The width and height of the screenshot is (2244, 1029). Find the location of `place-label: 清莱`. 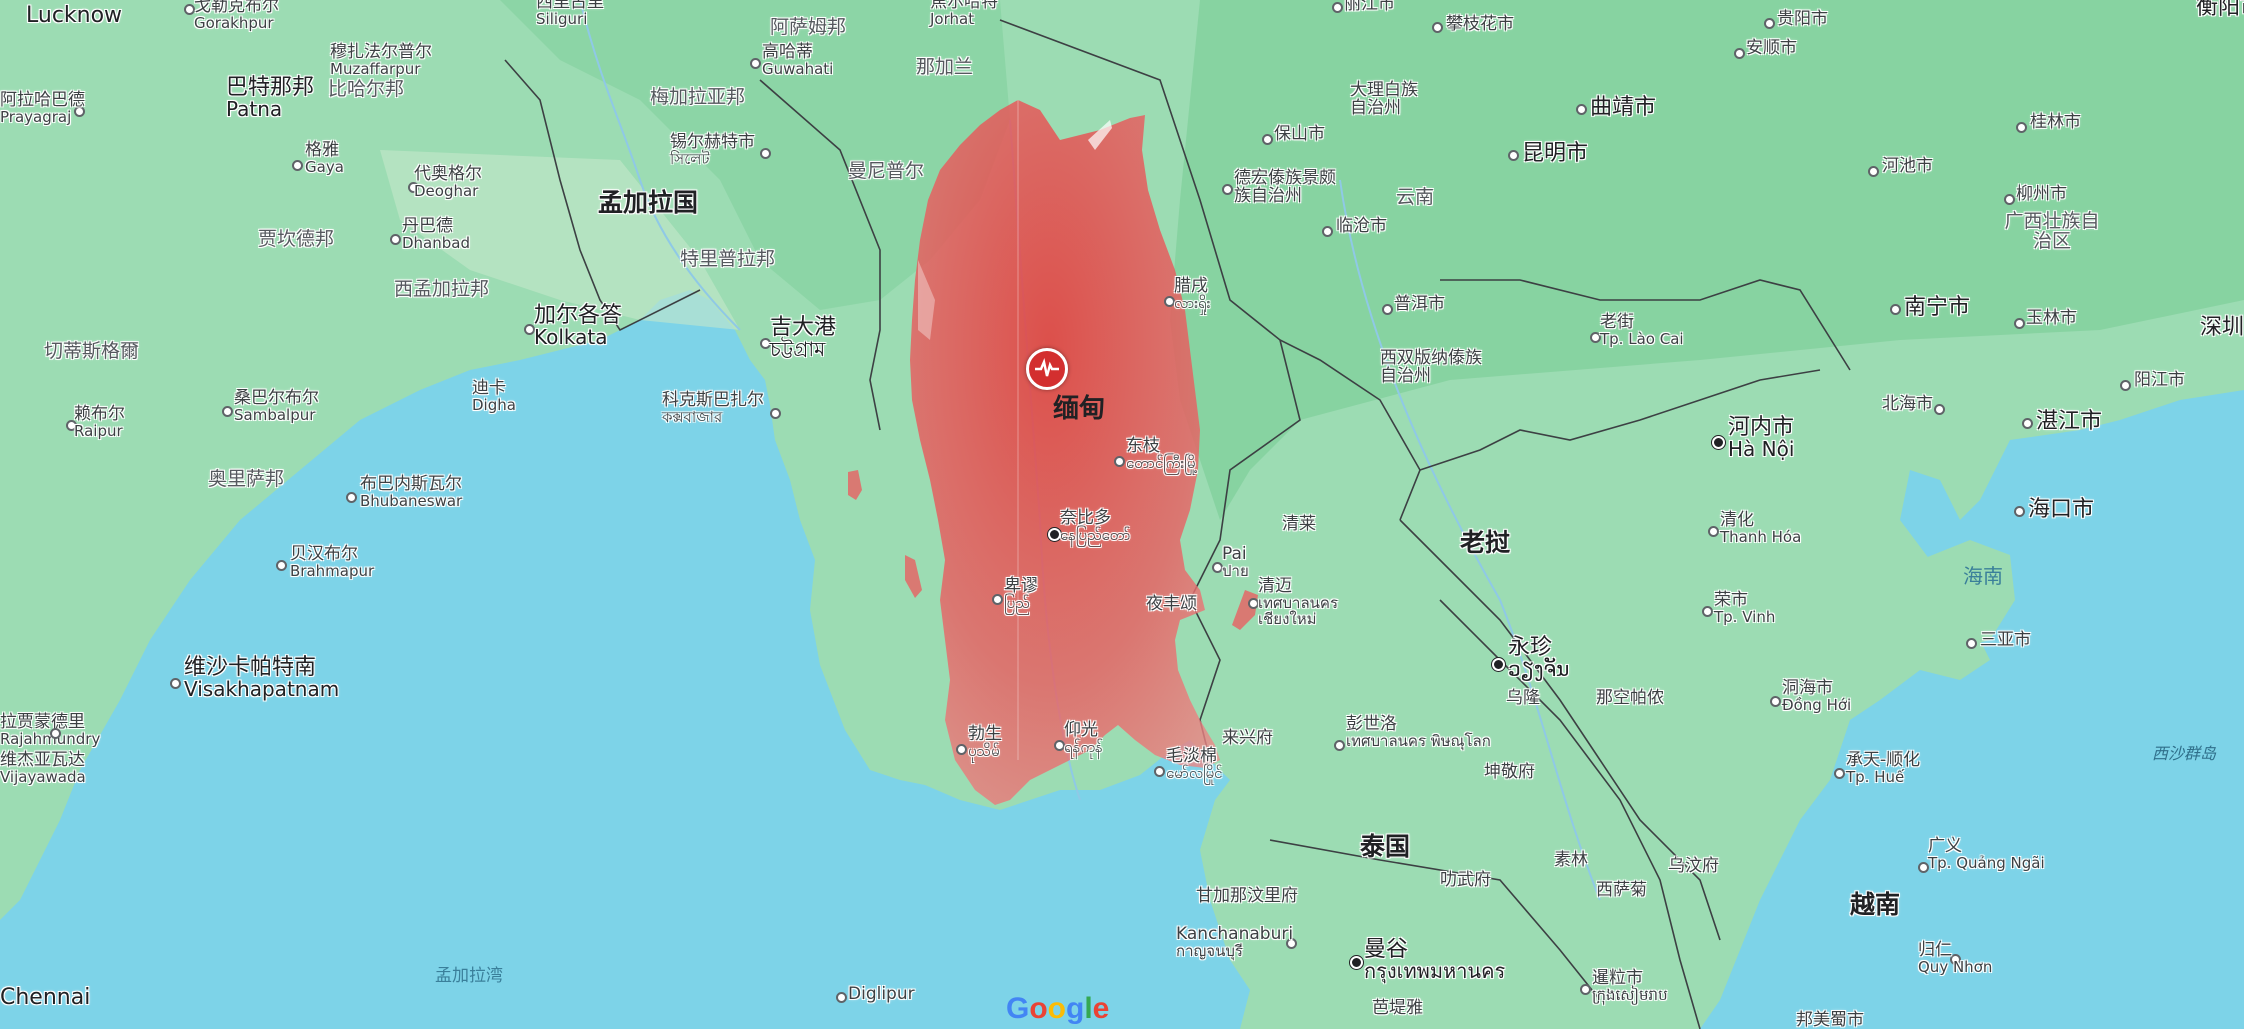

place-label: 清莱 is located at coordinates (1299, 524).